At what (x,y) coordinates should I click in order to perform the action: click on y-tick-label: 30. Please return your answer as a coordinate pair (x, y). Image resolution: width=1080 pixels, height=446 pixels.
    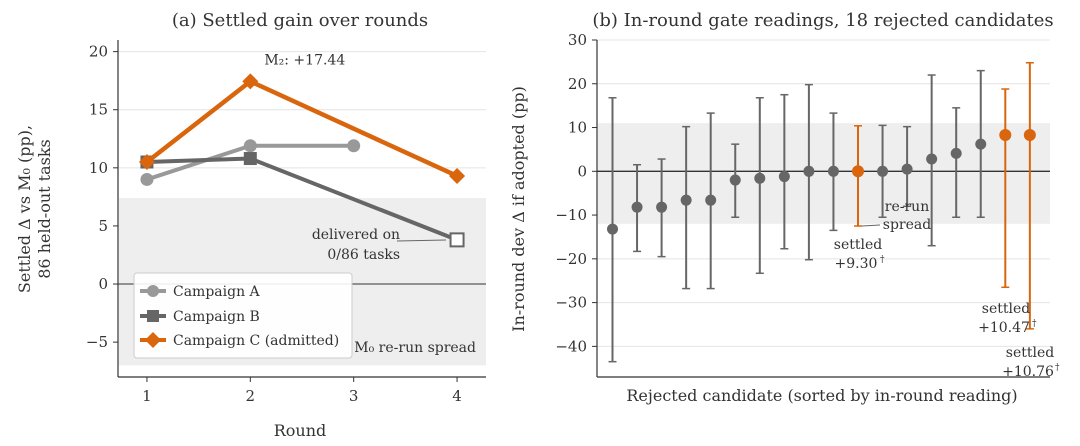
    Looking at the image, I should click on (577, 40).